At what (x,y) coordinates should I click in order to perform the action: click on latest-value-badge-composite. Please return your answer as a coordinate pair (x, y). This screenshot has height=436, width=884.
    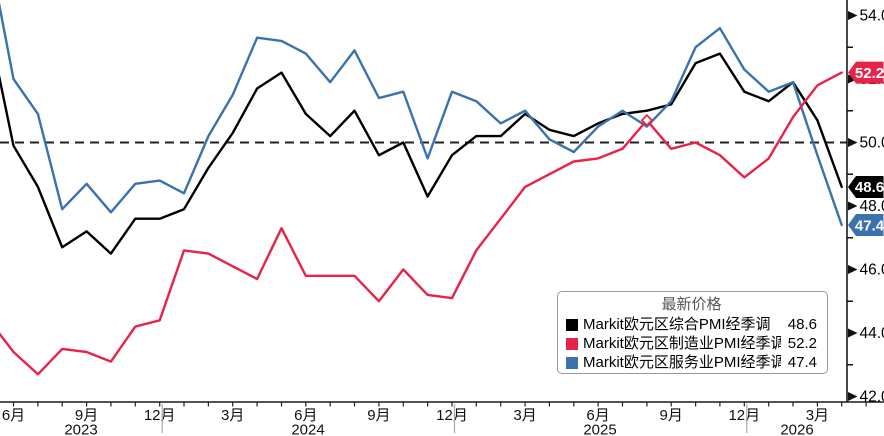
    Looking at the image, I should click on (866, 186).